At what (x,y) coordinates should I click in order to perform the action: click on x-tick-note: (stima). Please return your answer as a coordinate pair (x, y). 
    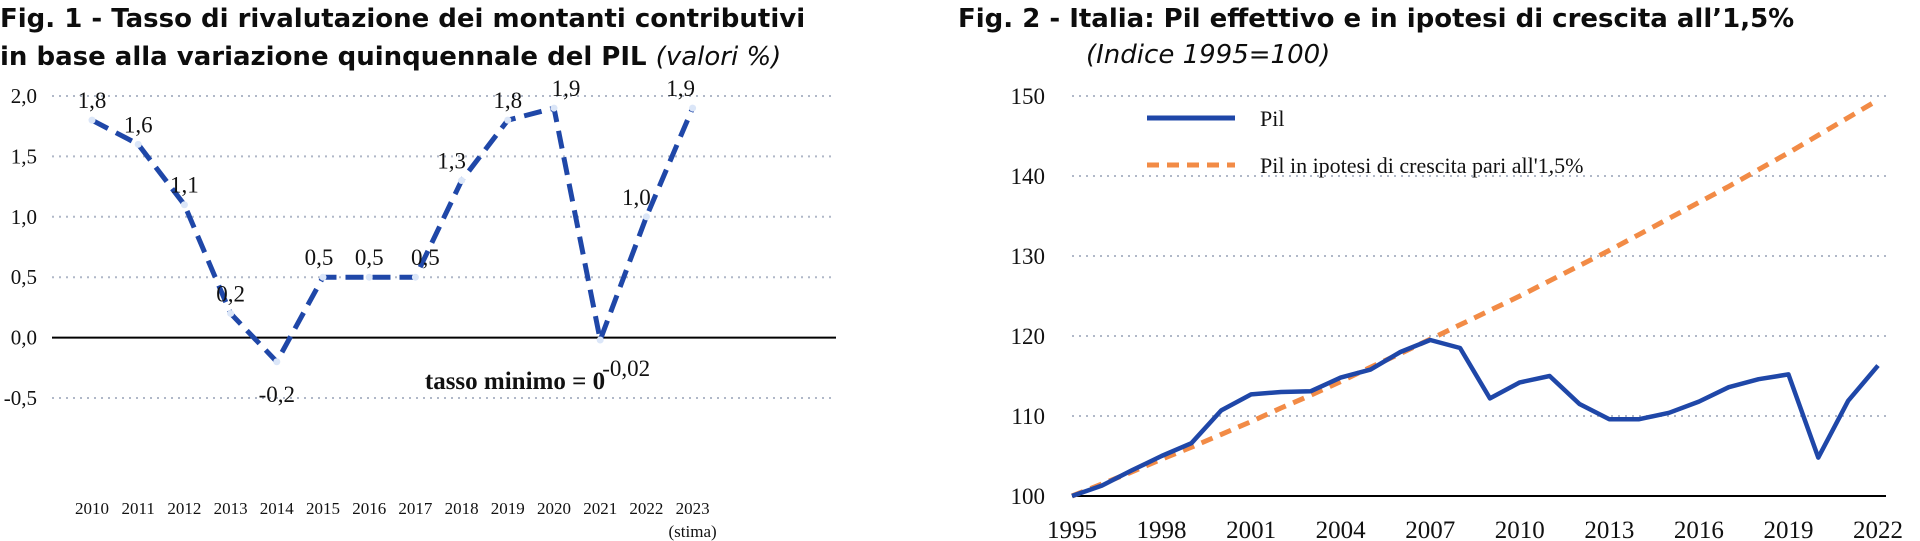
    Looking at the image, I should click on (693, 531).